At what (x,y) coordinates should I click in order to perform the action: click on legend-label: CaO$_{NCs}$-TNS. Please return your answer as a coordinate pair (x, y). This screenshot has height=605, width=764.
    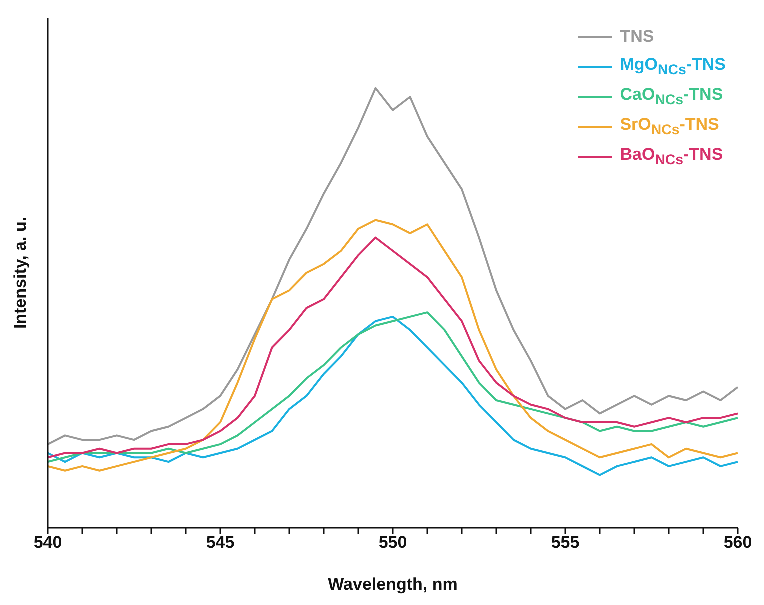
    Looking at the image, I should click on (672, 97).